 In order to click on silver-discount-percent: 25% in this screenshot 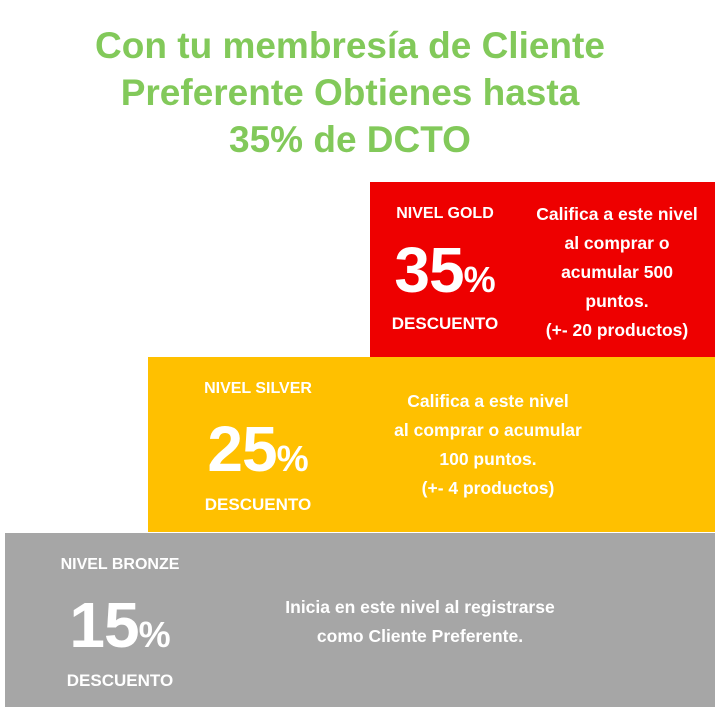, I will do `click(258, 449)`.